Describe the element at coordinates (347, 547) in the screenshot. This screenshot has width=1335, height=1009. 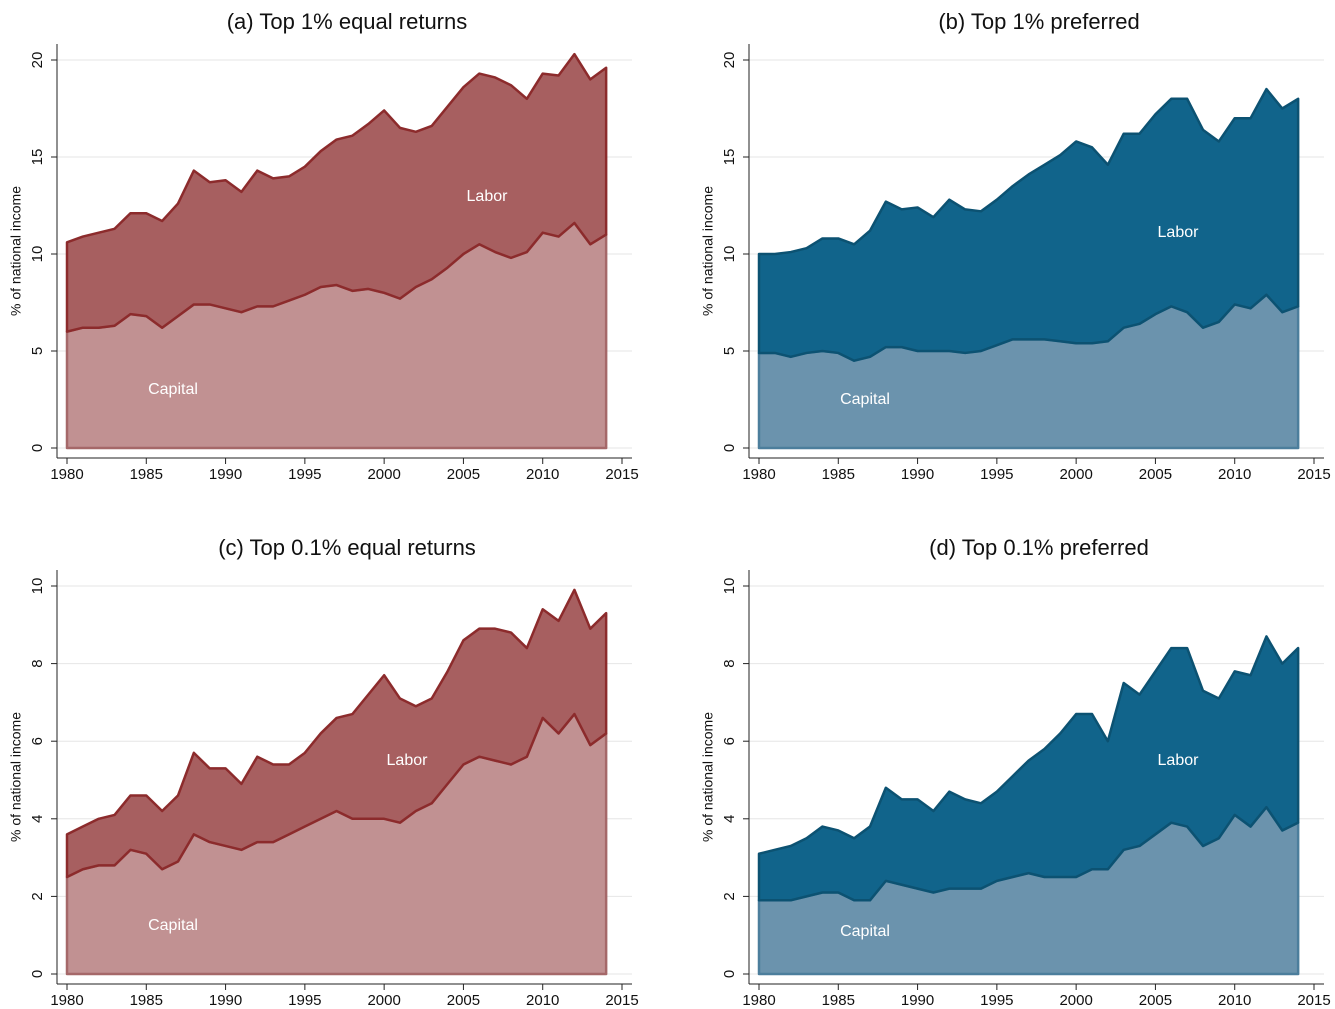
I see `panel-title: (c) Top 0.1% equal returns` at that location.